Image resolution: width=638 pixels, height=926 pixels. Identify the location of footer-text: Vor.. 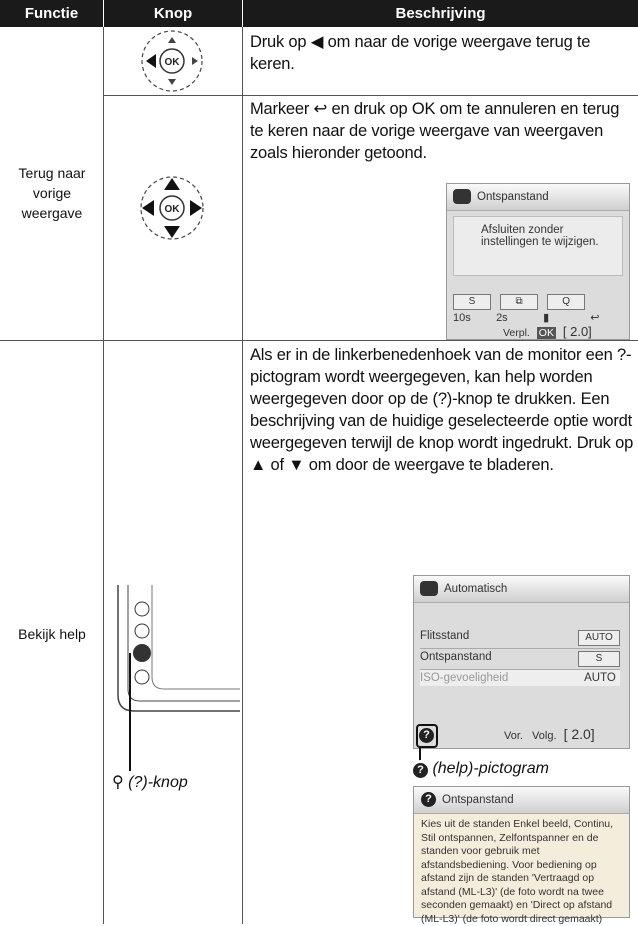
(513, 736).